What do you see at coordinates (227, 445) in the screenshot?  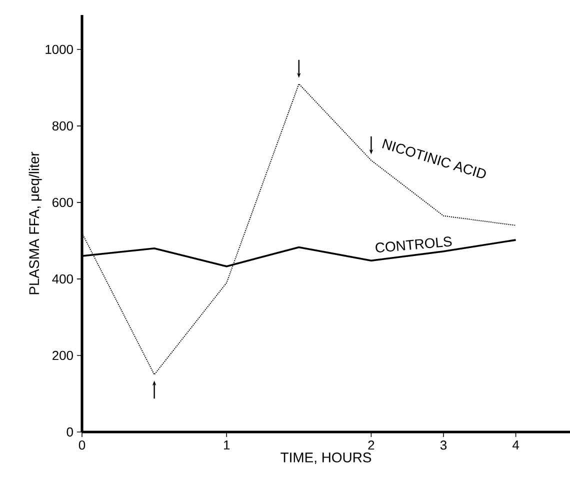 I see `x-tick-label: 1` at bounding box center [227, 445].